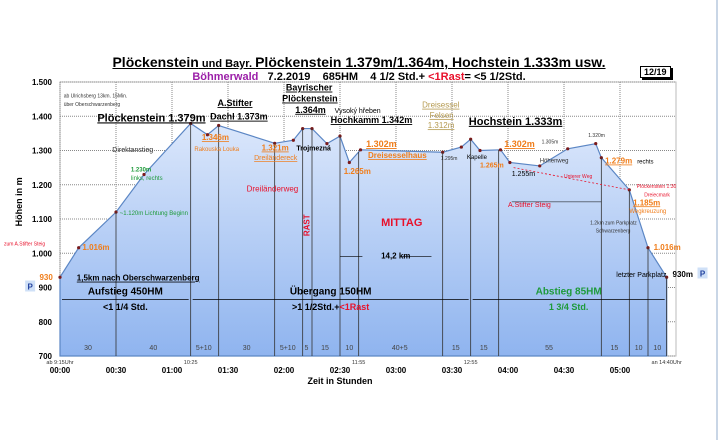  Describe the element at coordinates (657, 187) in the screenshot. I see `chart-annotation: Plöckenstein 1:30` at that location.